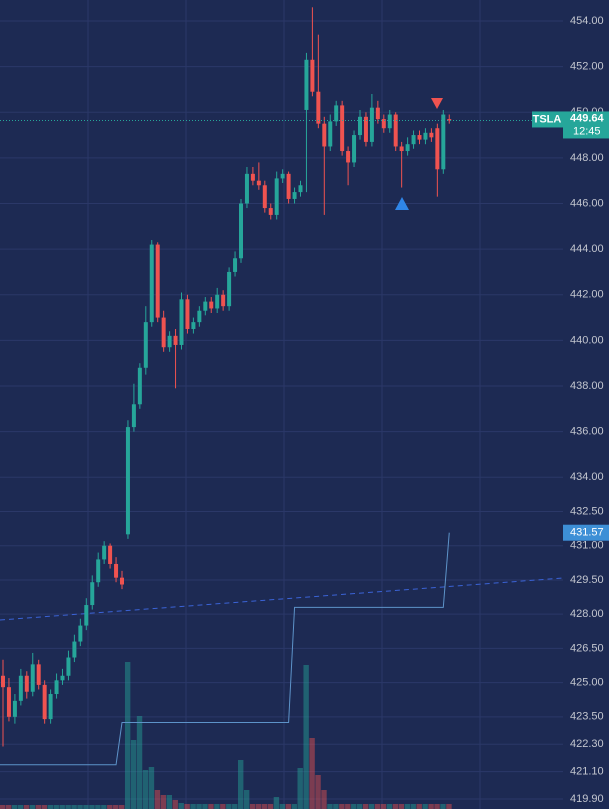  I want to click on y-tick-label: 426.50, so click(587, 648).